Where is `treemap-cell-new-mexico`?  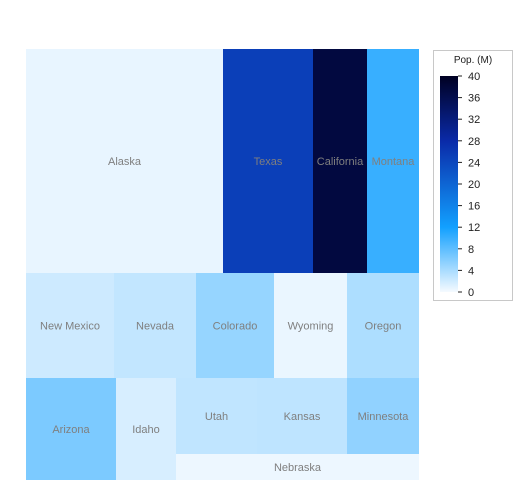
treemap-cell-new-mexico is located at coordinates (70, 325).